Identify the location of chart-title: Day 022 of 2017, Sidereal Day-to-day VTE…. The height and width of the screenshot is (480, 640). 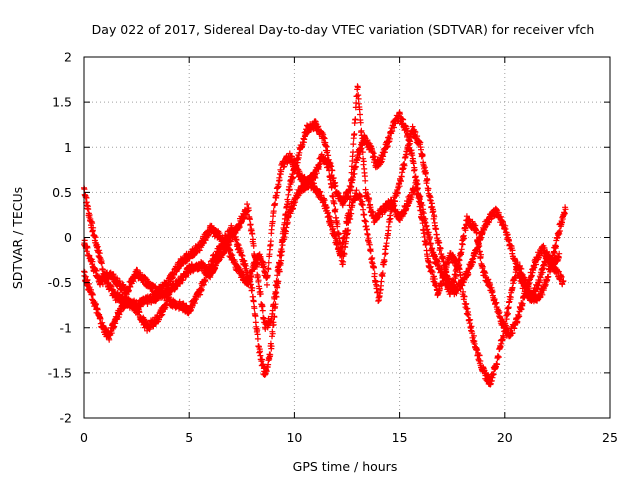
(343, 29).